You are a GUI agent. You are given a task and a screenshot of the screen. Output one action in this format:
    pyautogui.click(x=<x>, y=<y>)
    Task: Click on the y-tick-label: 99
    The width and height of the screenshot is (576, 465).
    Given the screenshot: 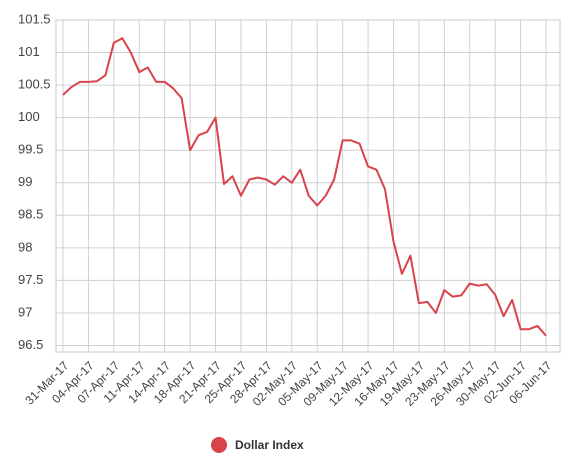 What is the action you would take?
    pyautogui.click(x=25, y=181)
    